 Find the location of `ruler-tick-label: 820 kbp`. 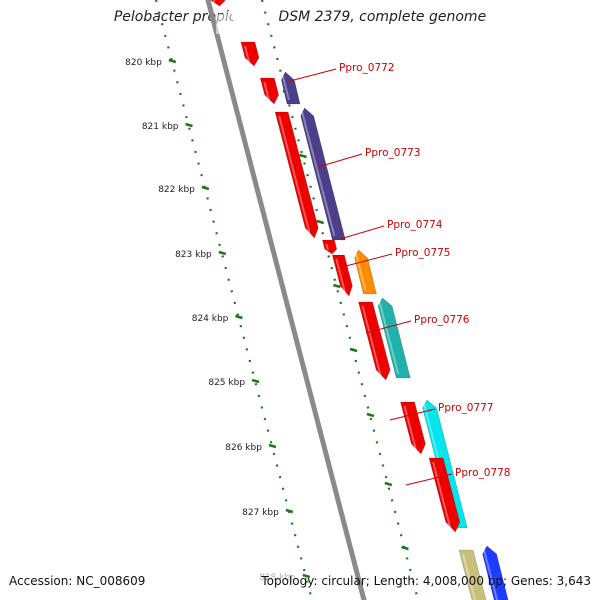

ruler-tick-label: 820 kbp is located at coordinates (143, 63).